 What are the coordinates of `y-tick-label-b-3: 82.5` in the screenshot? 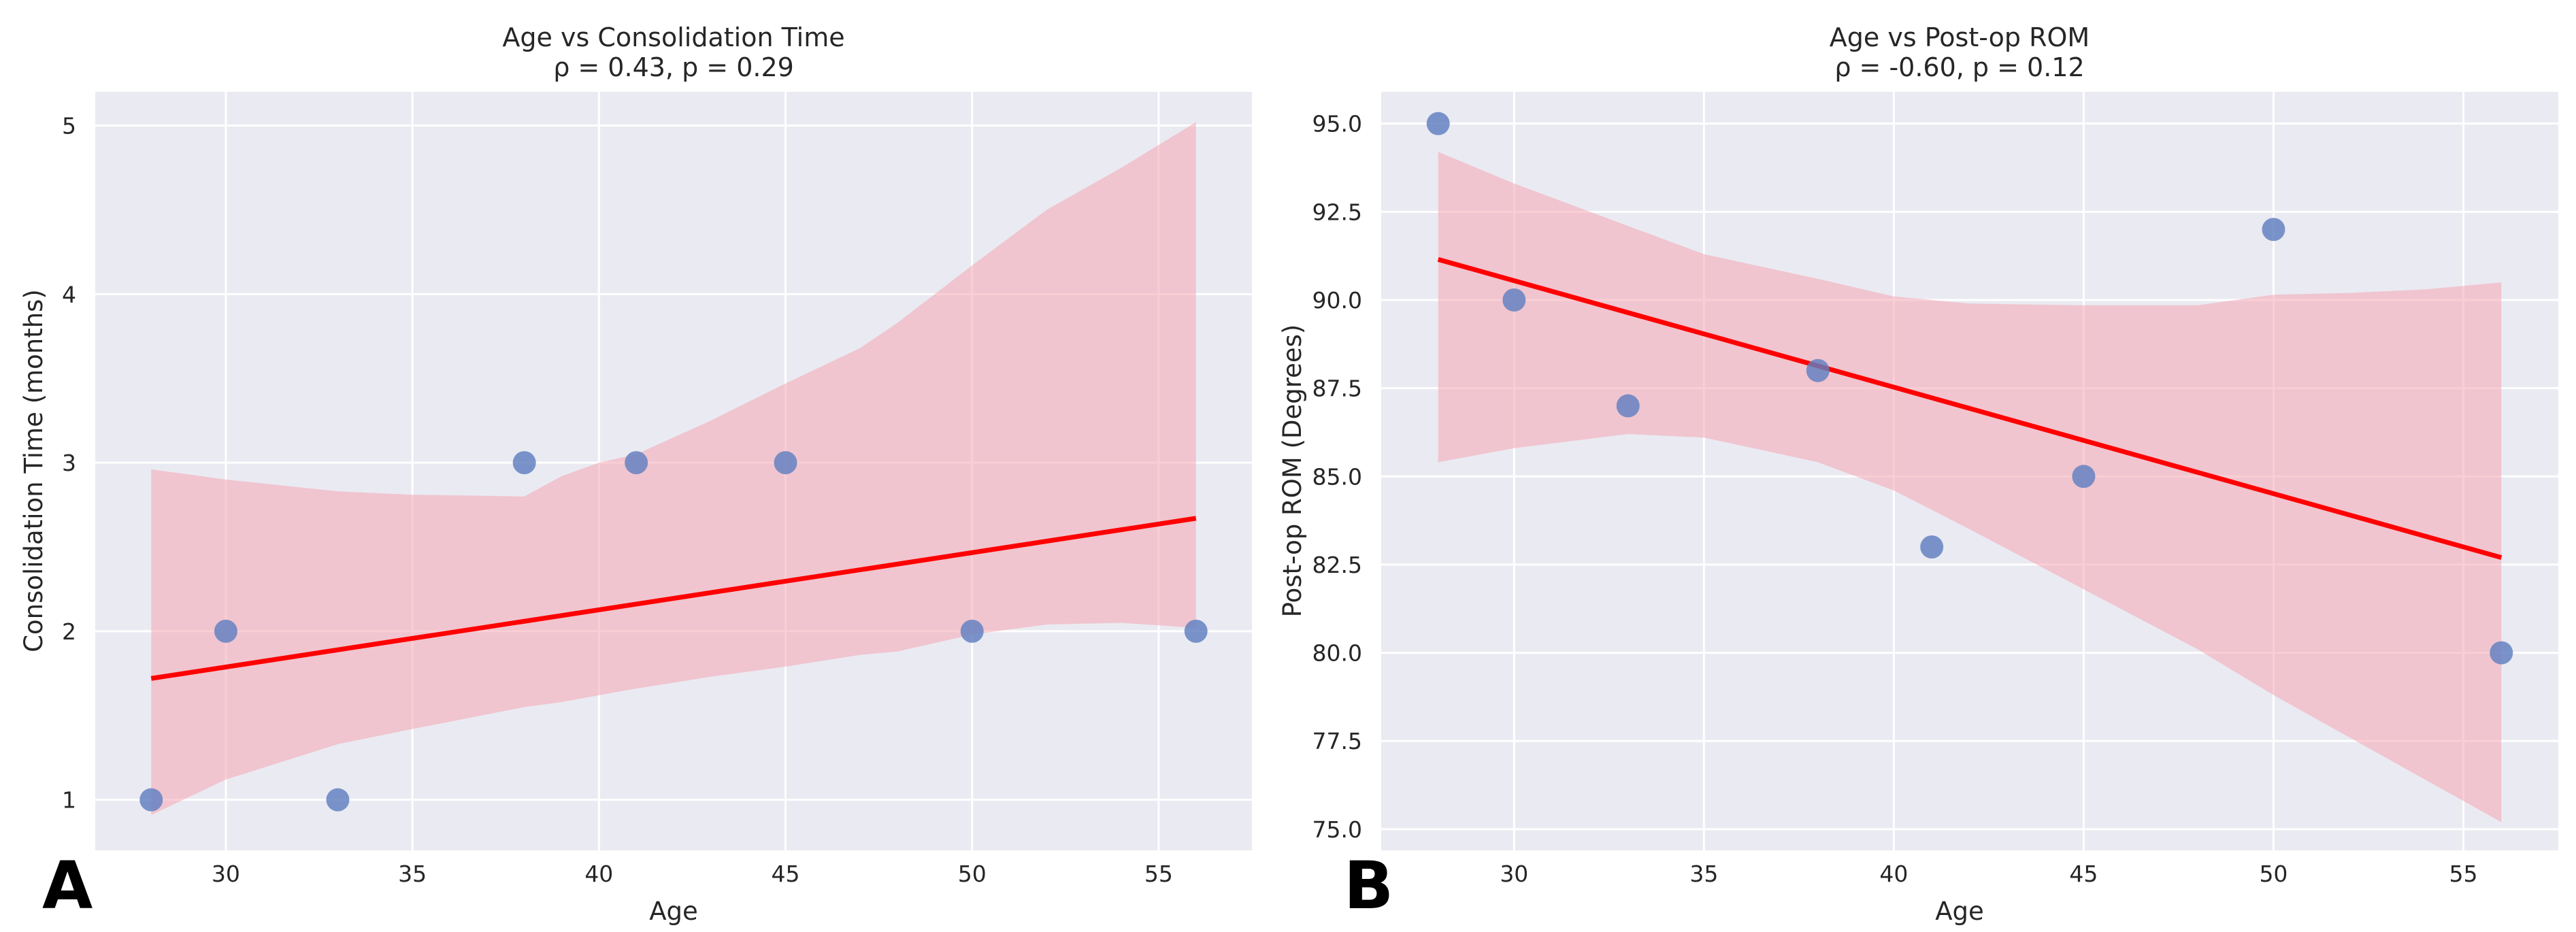 It's located at (1337, 565).